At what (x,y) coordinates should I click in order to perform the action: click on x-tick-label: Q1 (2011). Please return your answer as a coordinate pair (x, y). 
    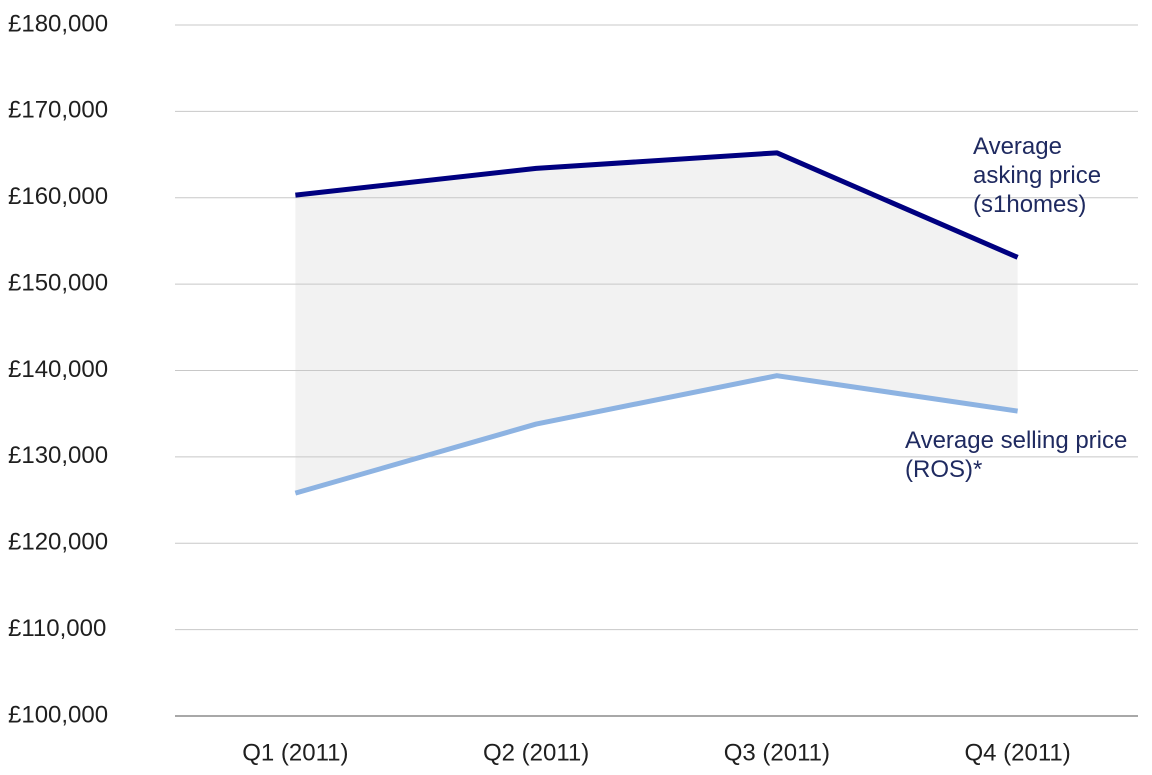
    Looking at the image, I should click on (295, 752).